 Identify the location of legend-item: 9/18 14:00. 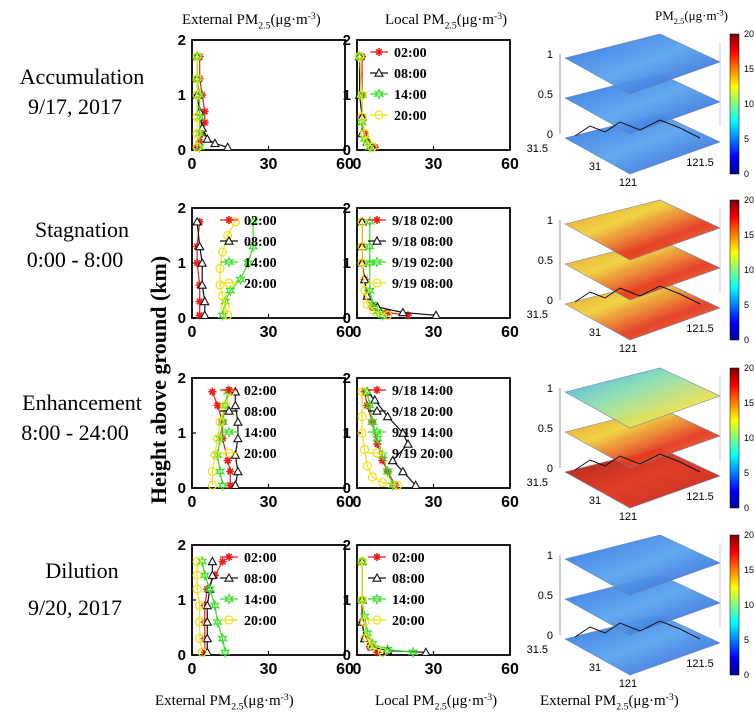
(410, 391).